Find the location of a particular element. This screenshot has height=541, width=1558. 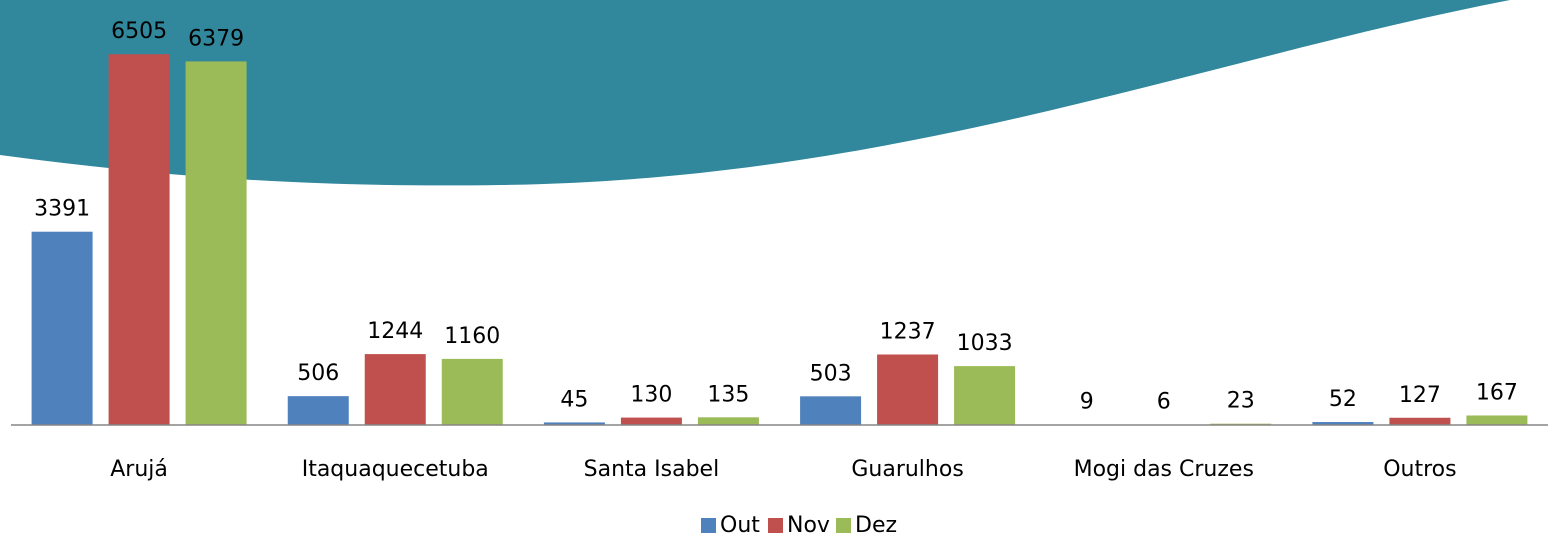

data-label: 23 is located at coordinates (1241, 401).